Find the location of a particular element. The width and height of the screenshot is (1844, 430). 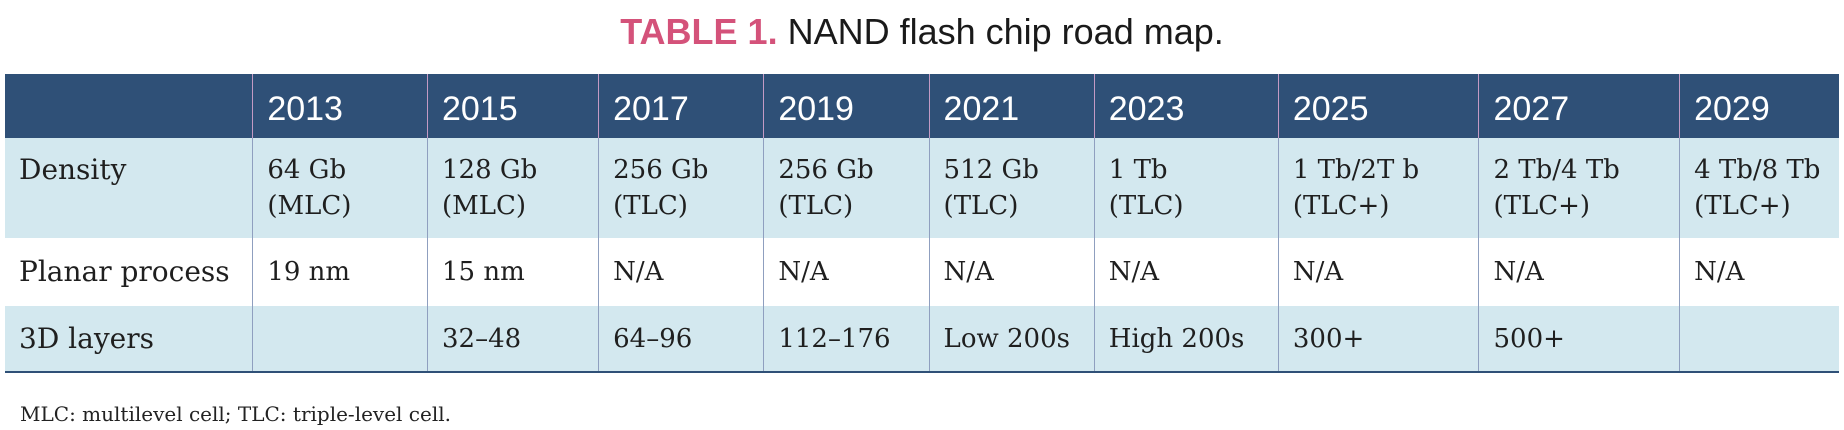

density-value: 4 Tb/8 Tb is located at coordinates (1757, 170).